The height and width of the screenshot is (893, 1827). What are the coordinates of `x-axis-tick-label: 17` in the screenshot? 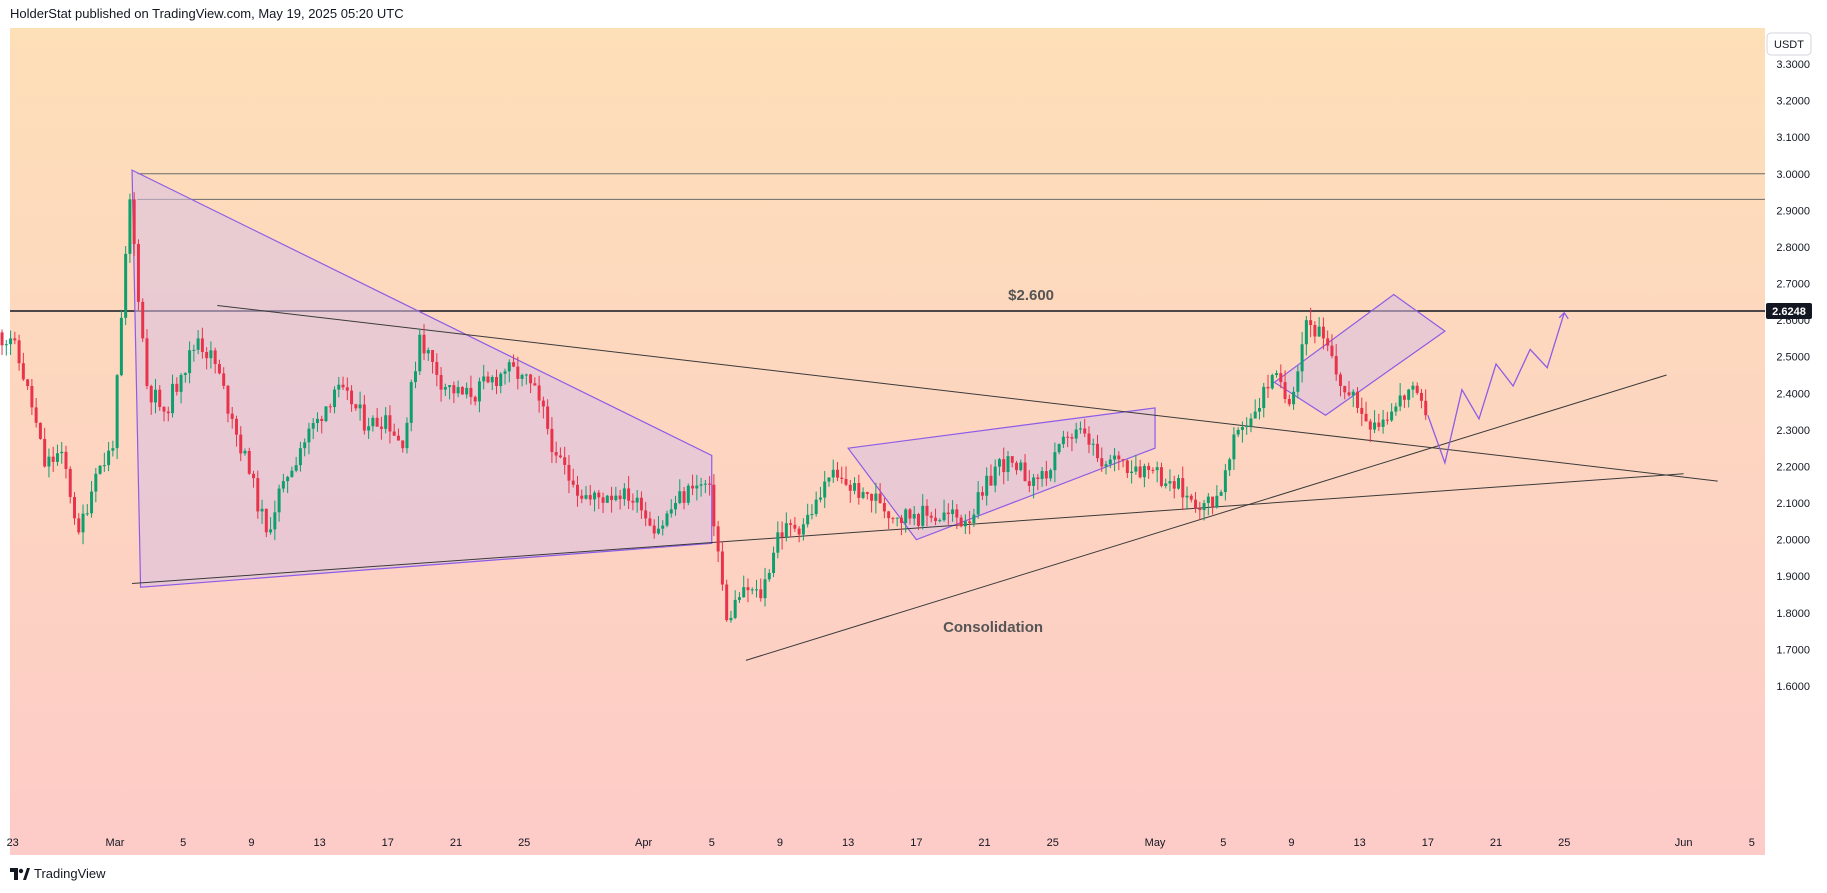 It's located at (1428, 843).